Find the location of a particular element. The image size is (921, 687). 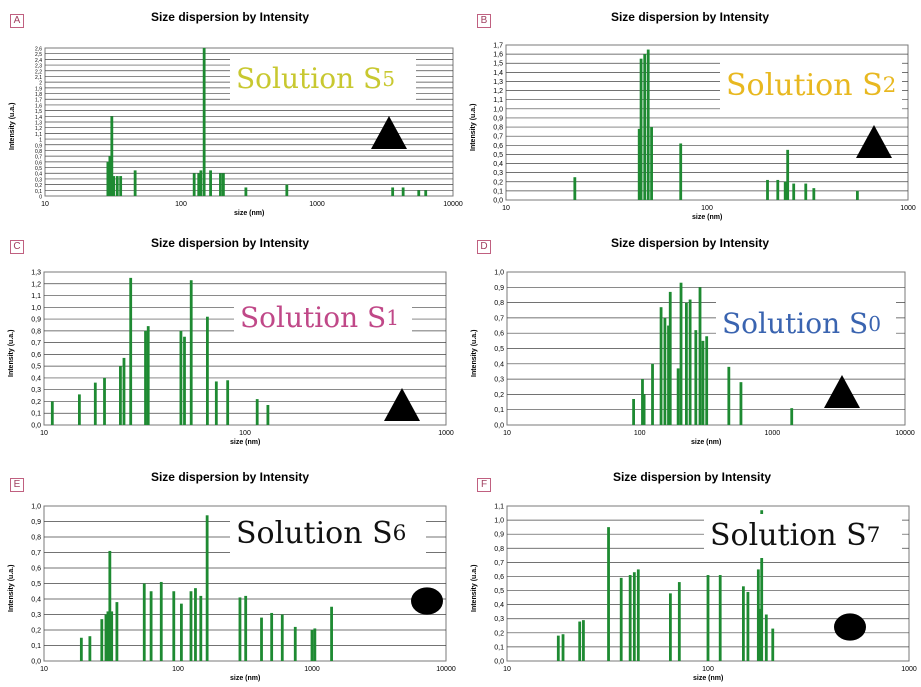

y-tick-label: 2,1 is located at coordinates (38, 78).